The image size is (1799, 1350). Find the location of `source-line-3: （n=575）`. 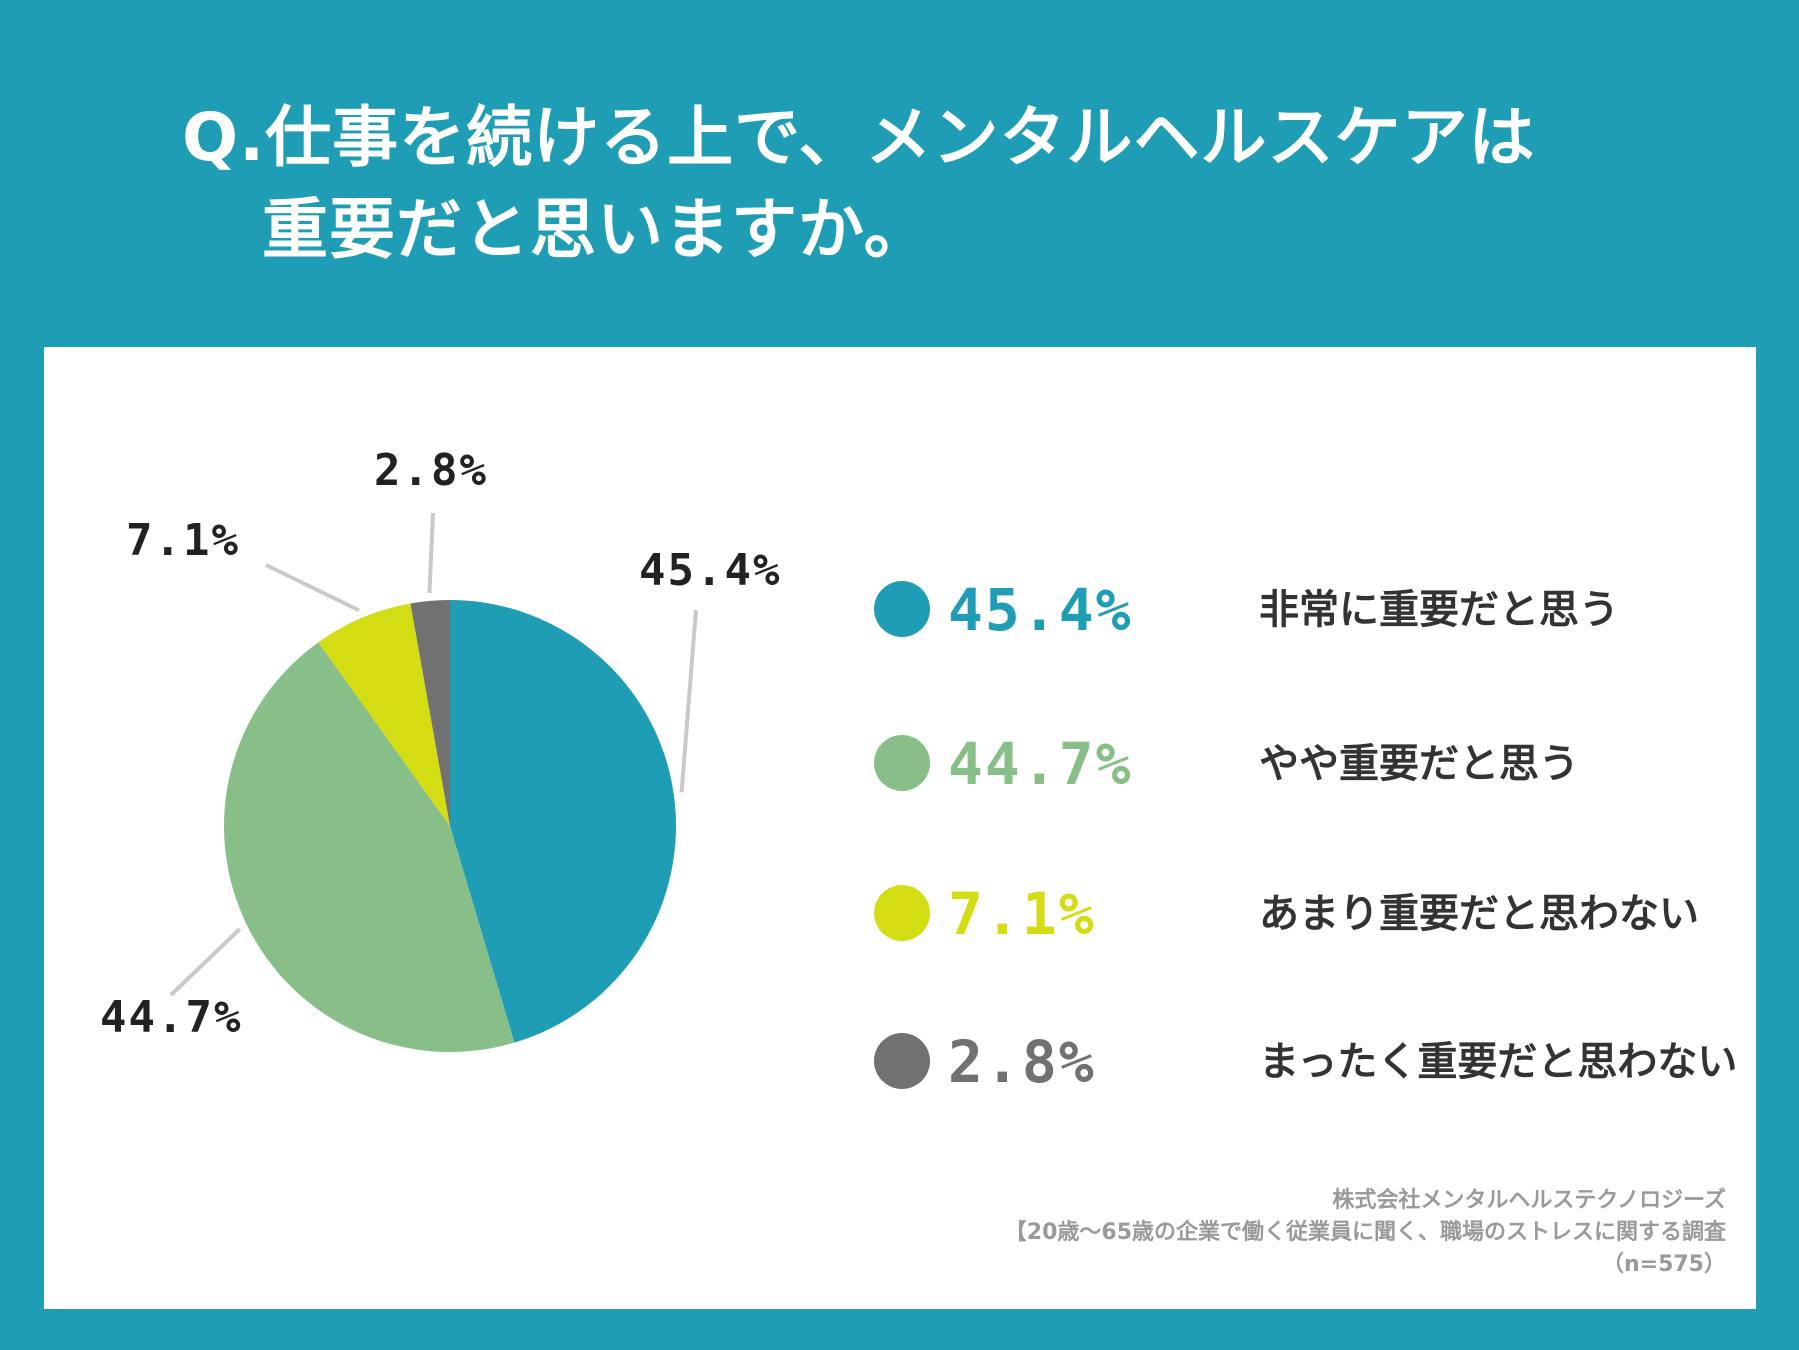

source-line-3: （n=575） is located at coordinates (1663, 1264).